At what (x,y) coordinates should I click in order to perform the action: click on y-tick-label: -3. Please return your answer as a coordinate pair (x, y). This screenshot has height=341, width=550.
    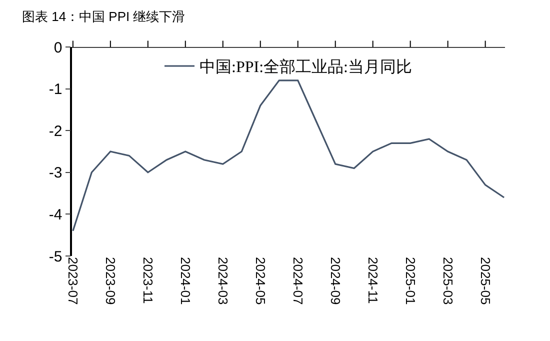
    Looking at the image, I should click on (55, 173).